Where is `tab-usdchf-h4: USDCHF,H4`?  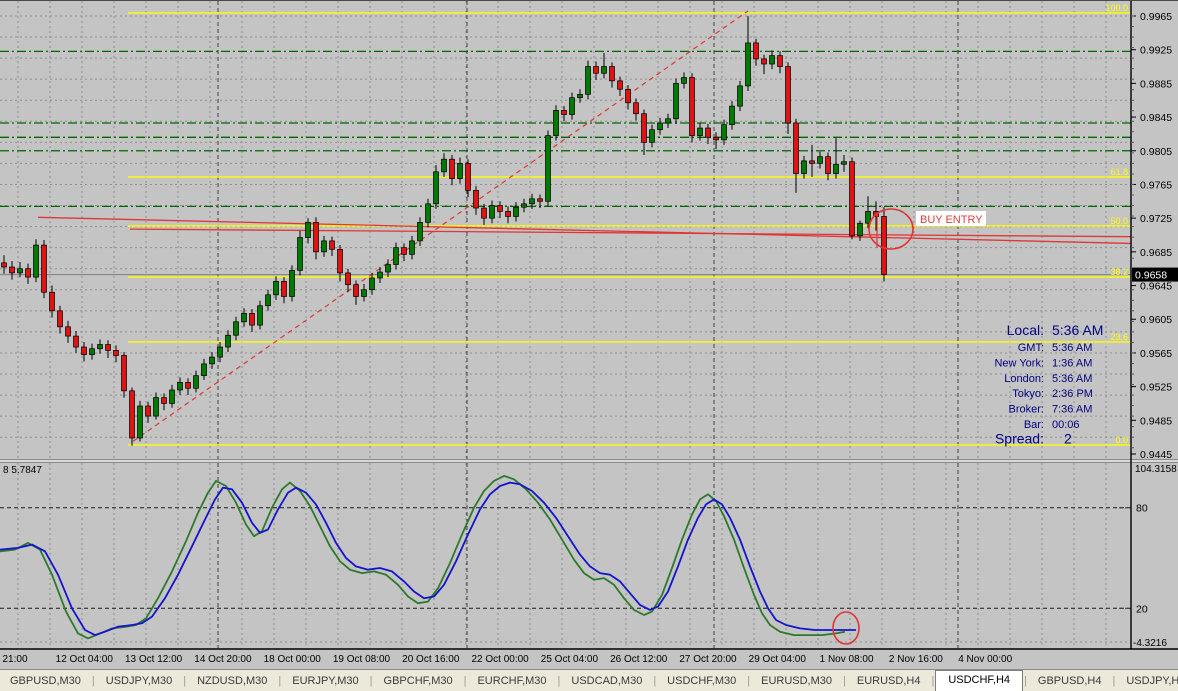 tab-usdchf-h4: USDCHF,H4 is located at coordinates (979, 680).